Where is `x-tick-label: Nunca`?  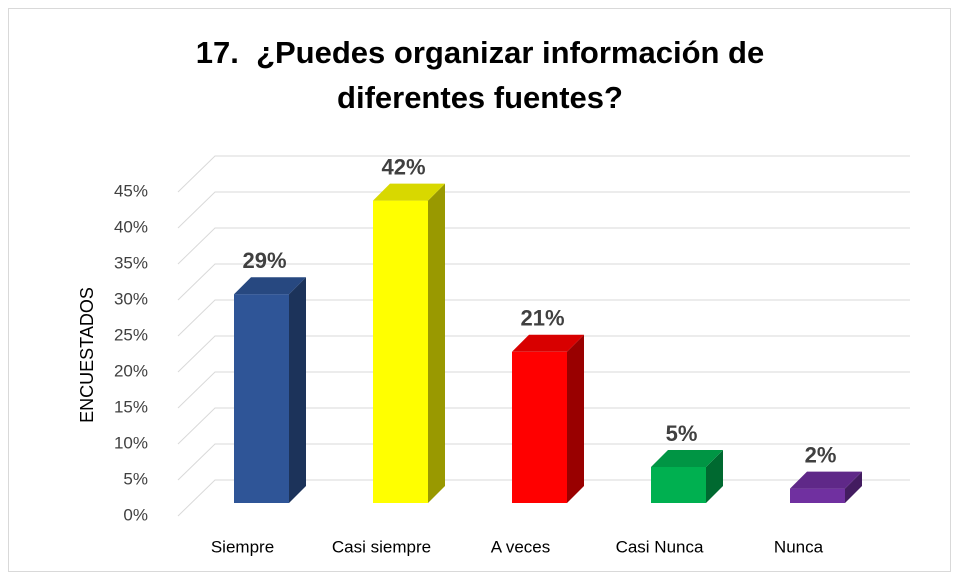 x-tick-label: Nunca is located at coordinates (799, 546).